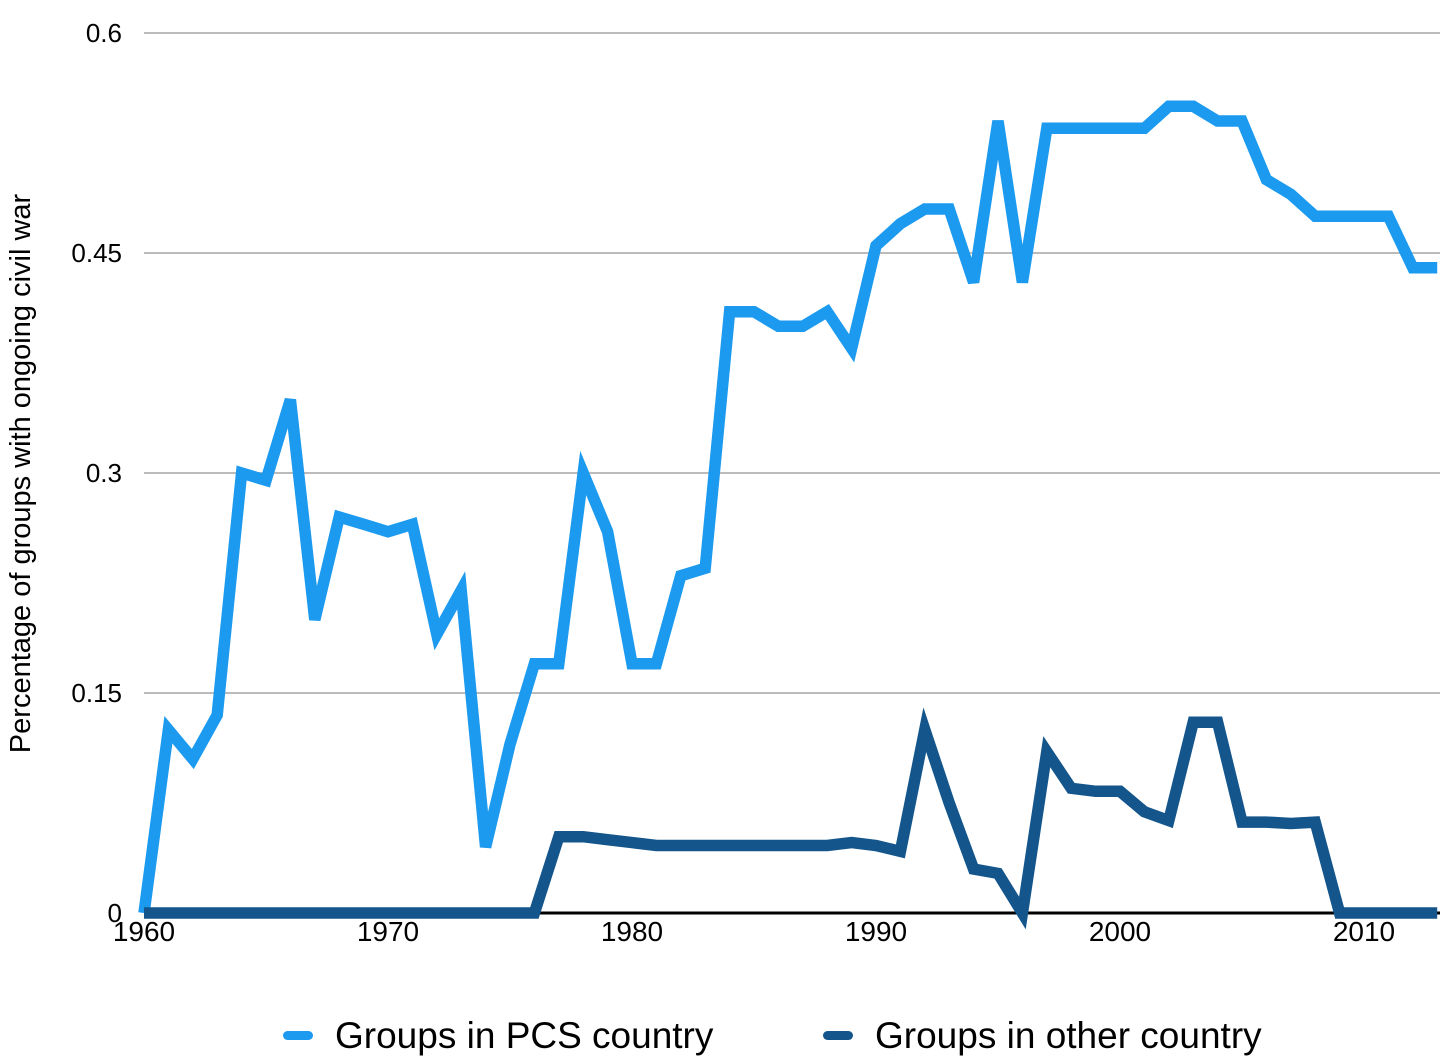 Image resolution: width=1440 pixels, height=1057 pixels. What do you see at coordinates (632, 931) in the screenshot?
I see `x-tick-label: 1980` at bounding box center [632, 931].